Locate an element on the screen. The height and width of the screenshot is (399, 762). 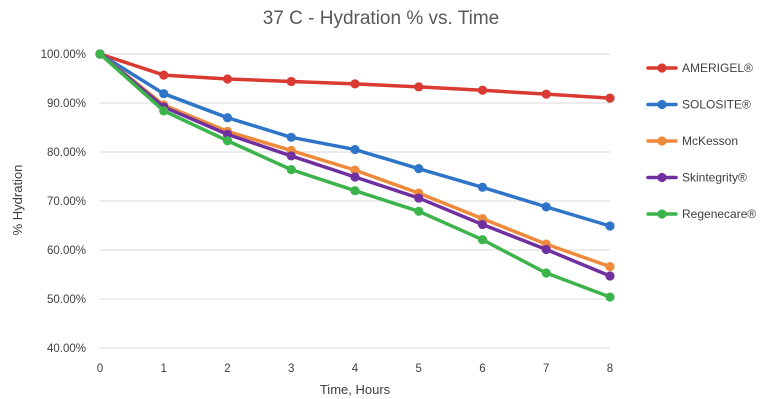
legend-label: Skintegrity® is located at coordinates (714, 178).